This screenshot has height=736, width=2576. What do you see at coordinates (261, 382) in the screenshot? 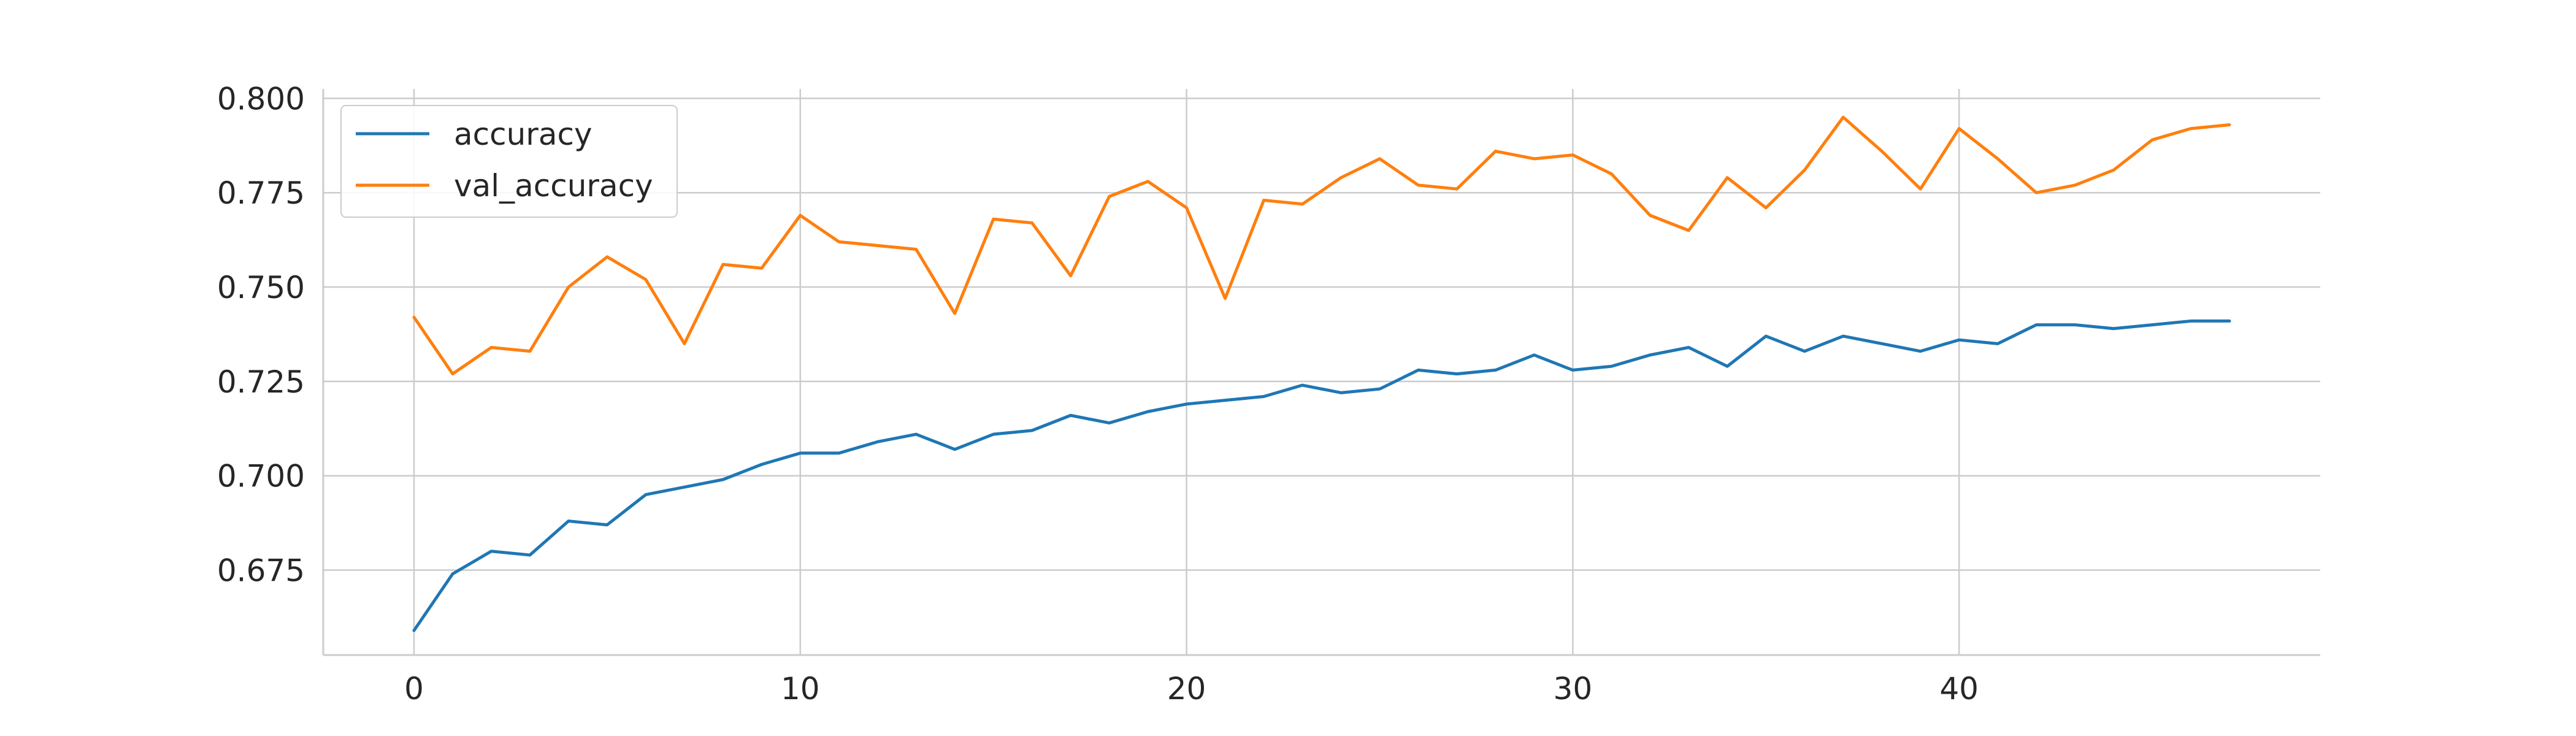
I see `y-tick-label: 0.725` at bounding box center [261, 382].